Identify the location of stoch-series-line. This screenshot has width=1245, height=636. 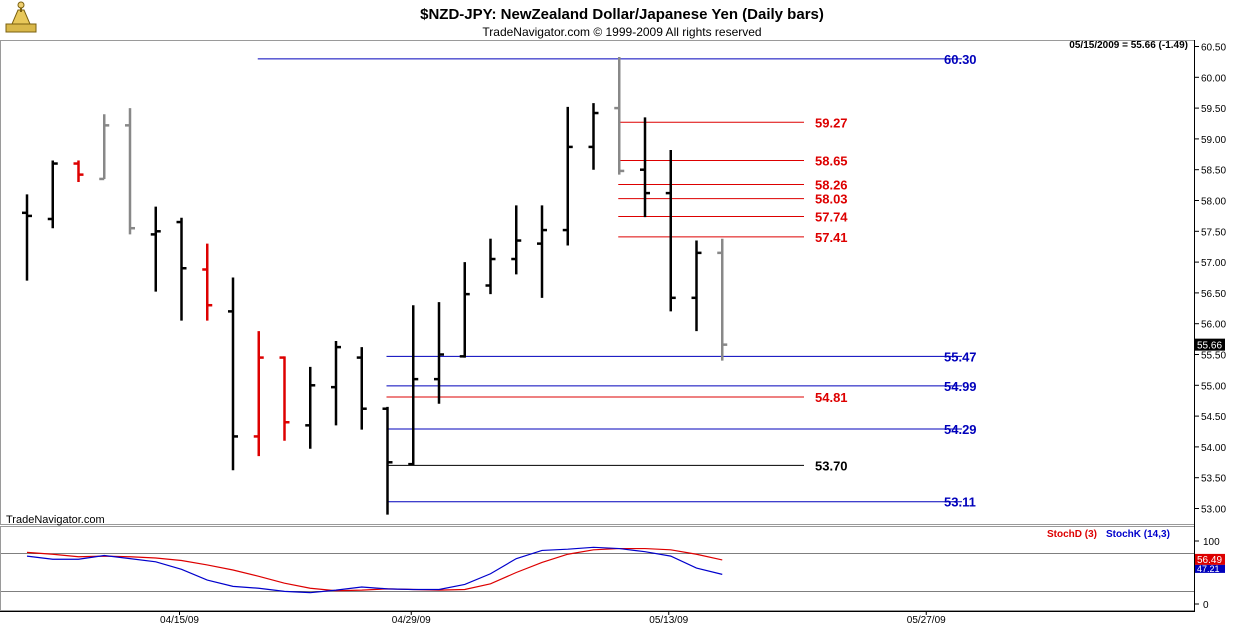
(374, 570).